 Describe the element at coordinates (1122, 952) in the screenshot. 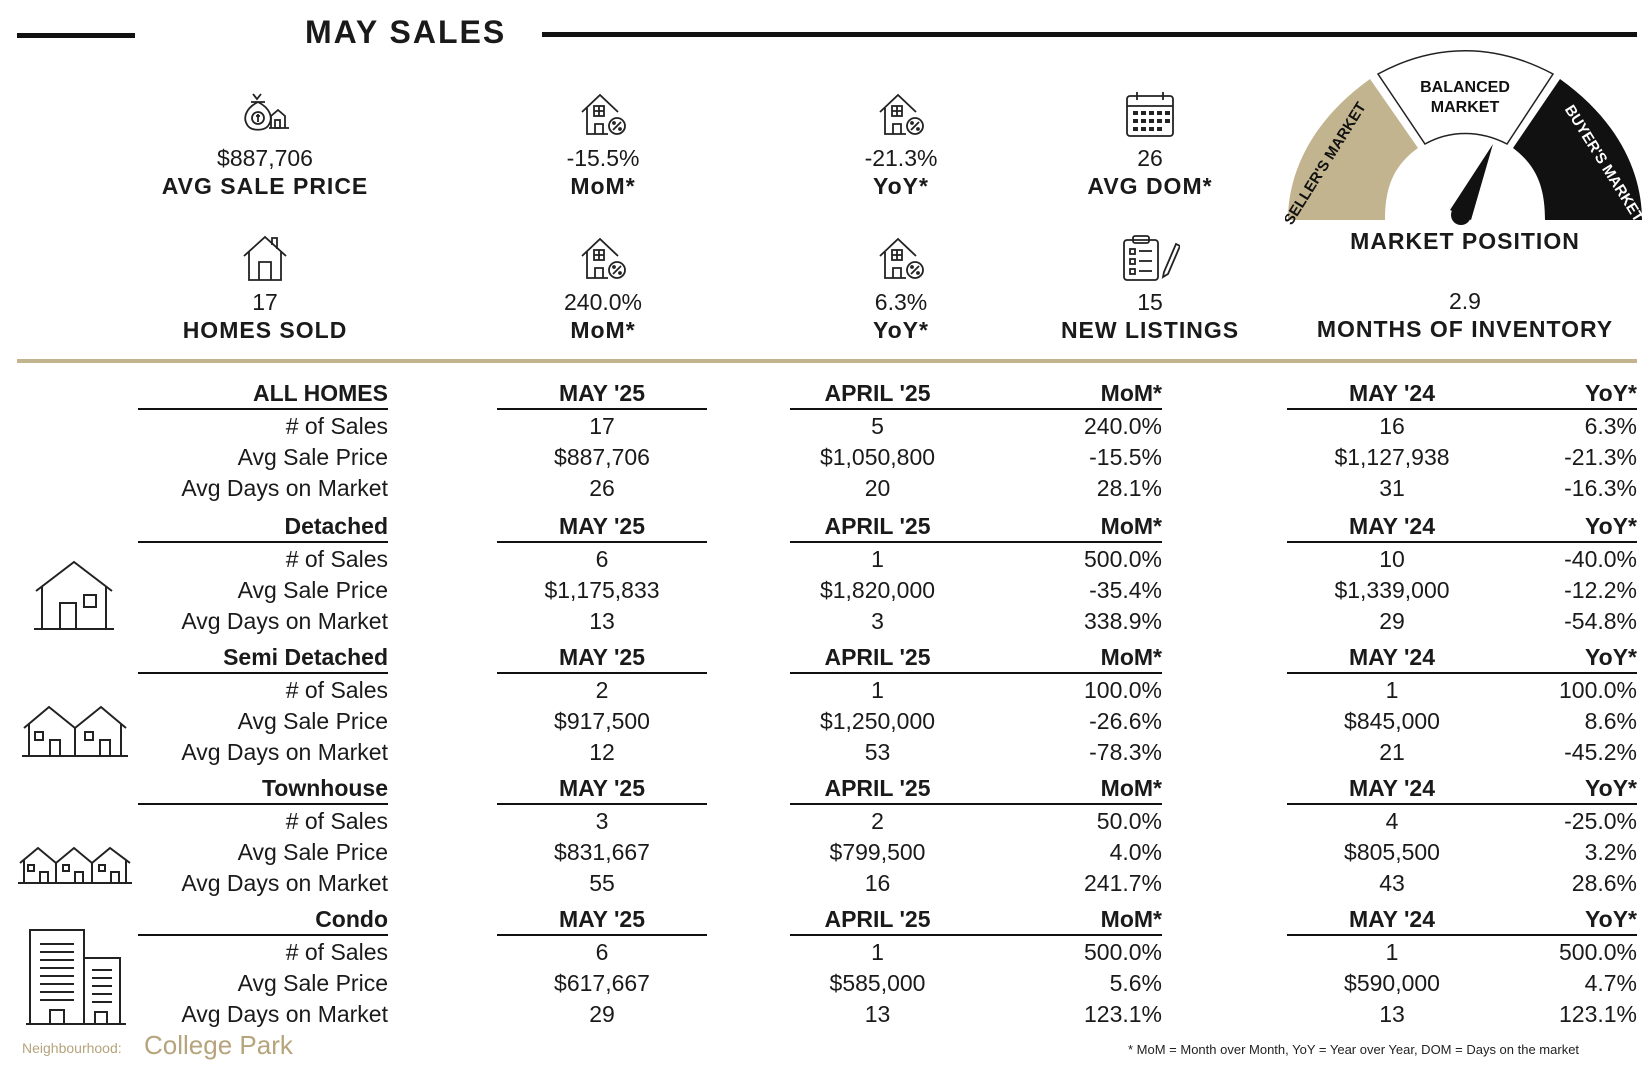

I see `cell-mom: 500.0%` at that location.